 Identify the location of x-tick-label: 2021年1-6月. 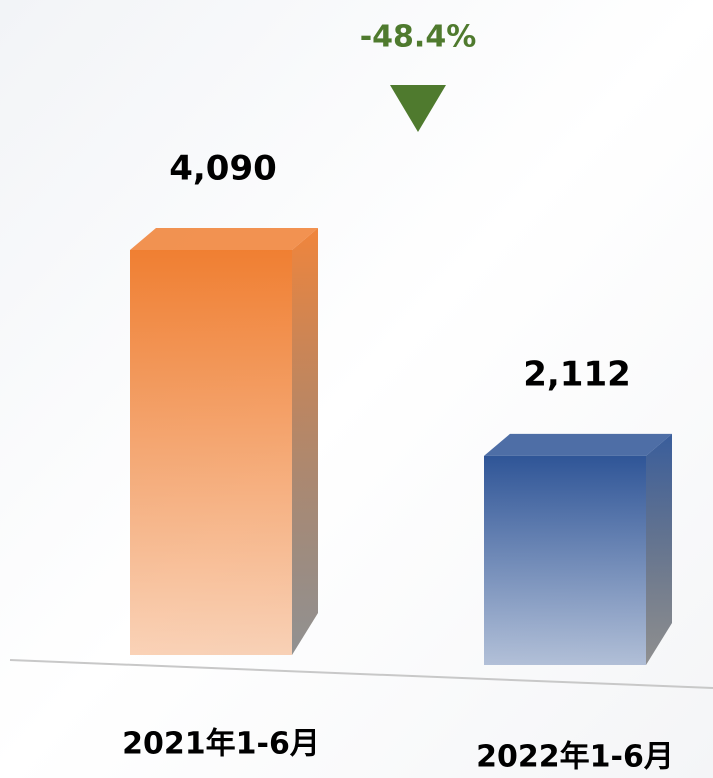
(221, 744).